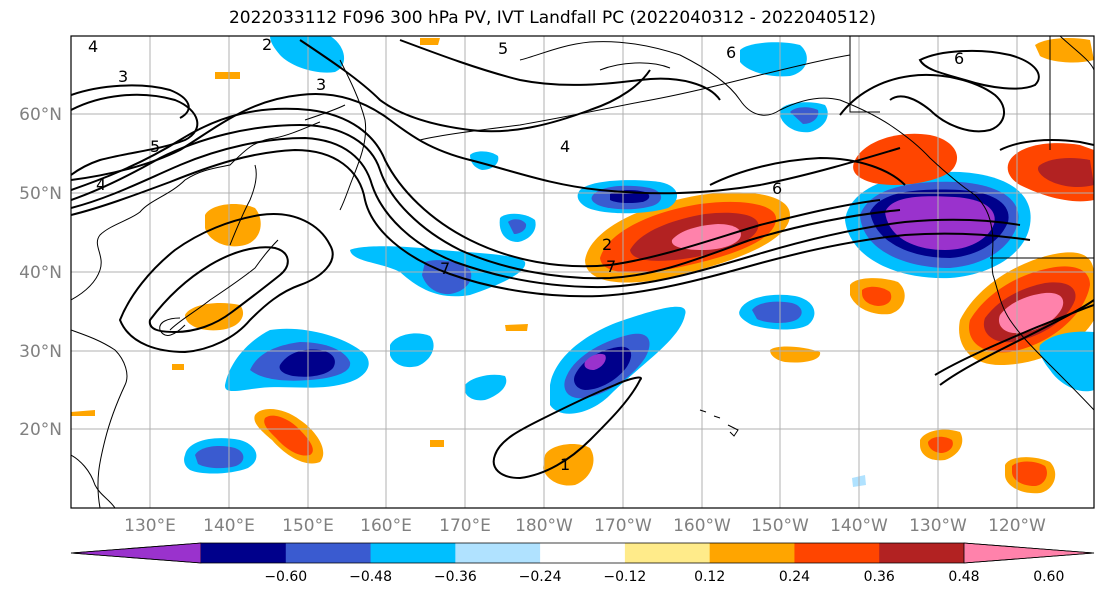  Describe the element at coordinates (150, 526) in the screenshot. I see `lon-label: 130°E` at that location.